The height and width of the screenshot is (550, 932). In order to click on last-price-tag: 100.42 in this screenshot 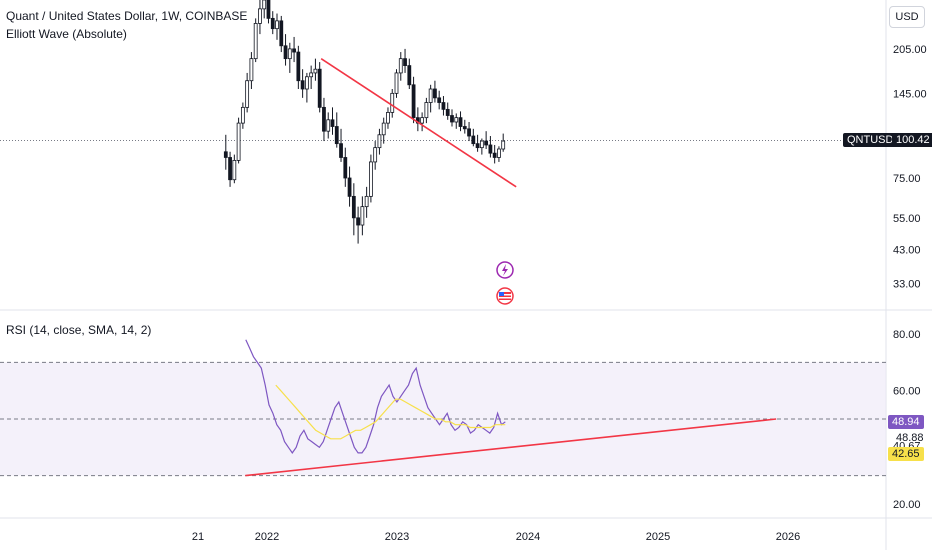, I will do `click(912, 140)`.